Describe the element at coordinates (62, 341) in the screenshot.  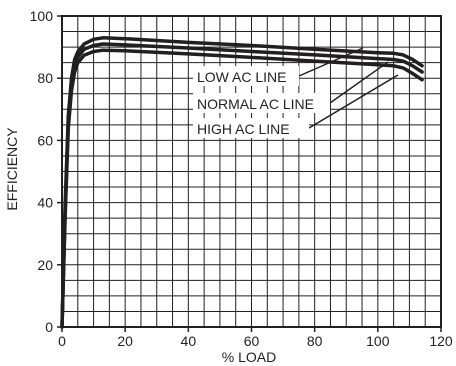
I see `x-tick-label: 0` at that location.